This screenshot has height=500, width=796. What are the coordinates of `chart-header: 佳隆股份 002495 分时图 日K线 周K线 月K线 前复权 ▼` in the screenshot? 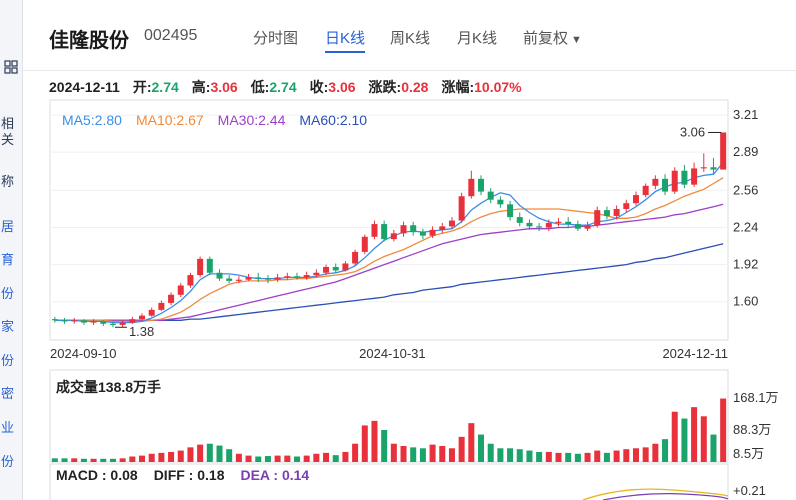 It's located at (409, 35).